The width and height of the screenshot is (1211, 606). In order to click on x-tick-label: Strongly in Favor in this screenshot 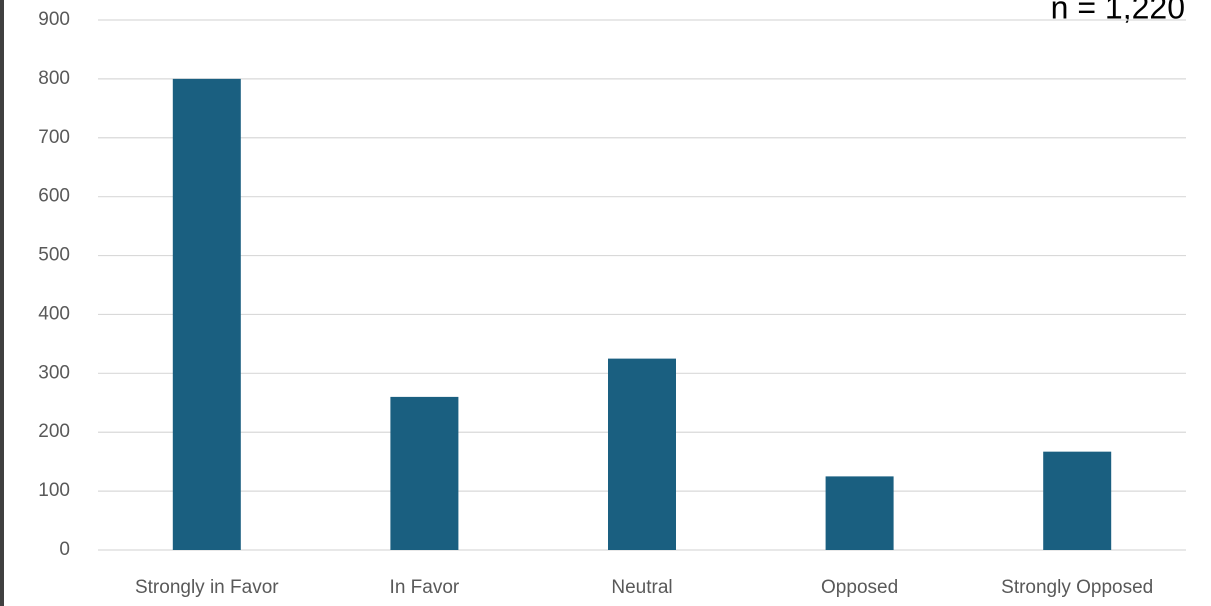, I will do `click(207, 587)`.